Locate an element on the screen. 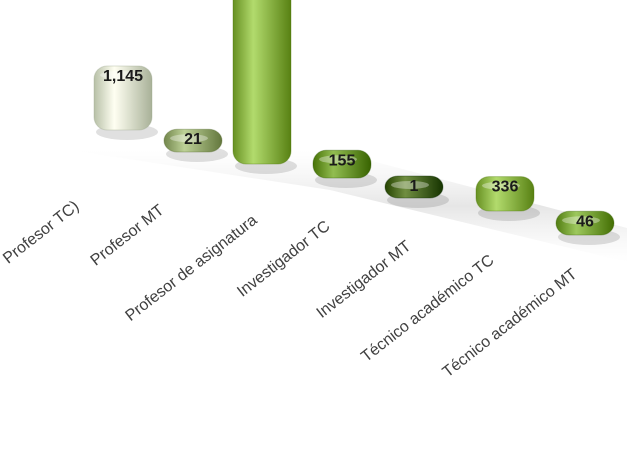 The width and height of the screenshot is (627, 452). value-label: 336 is located at coordinates (505, 187).